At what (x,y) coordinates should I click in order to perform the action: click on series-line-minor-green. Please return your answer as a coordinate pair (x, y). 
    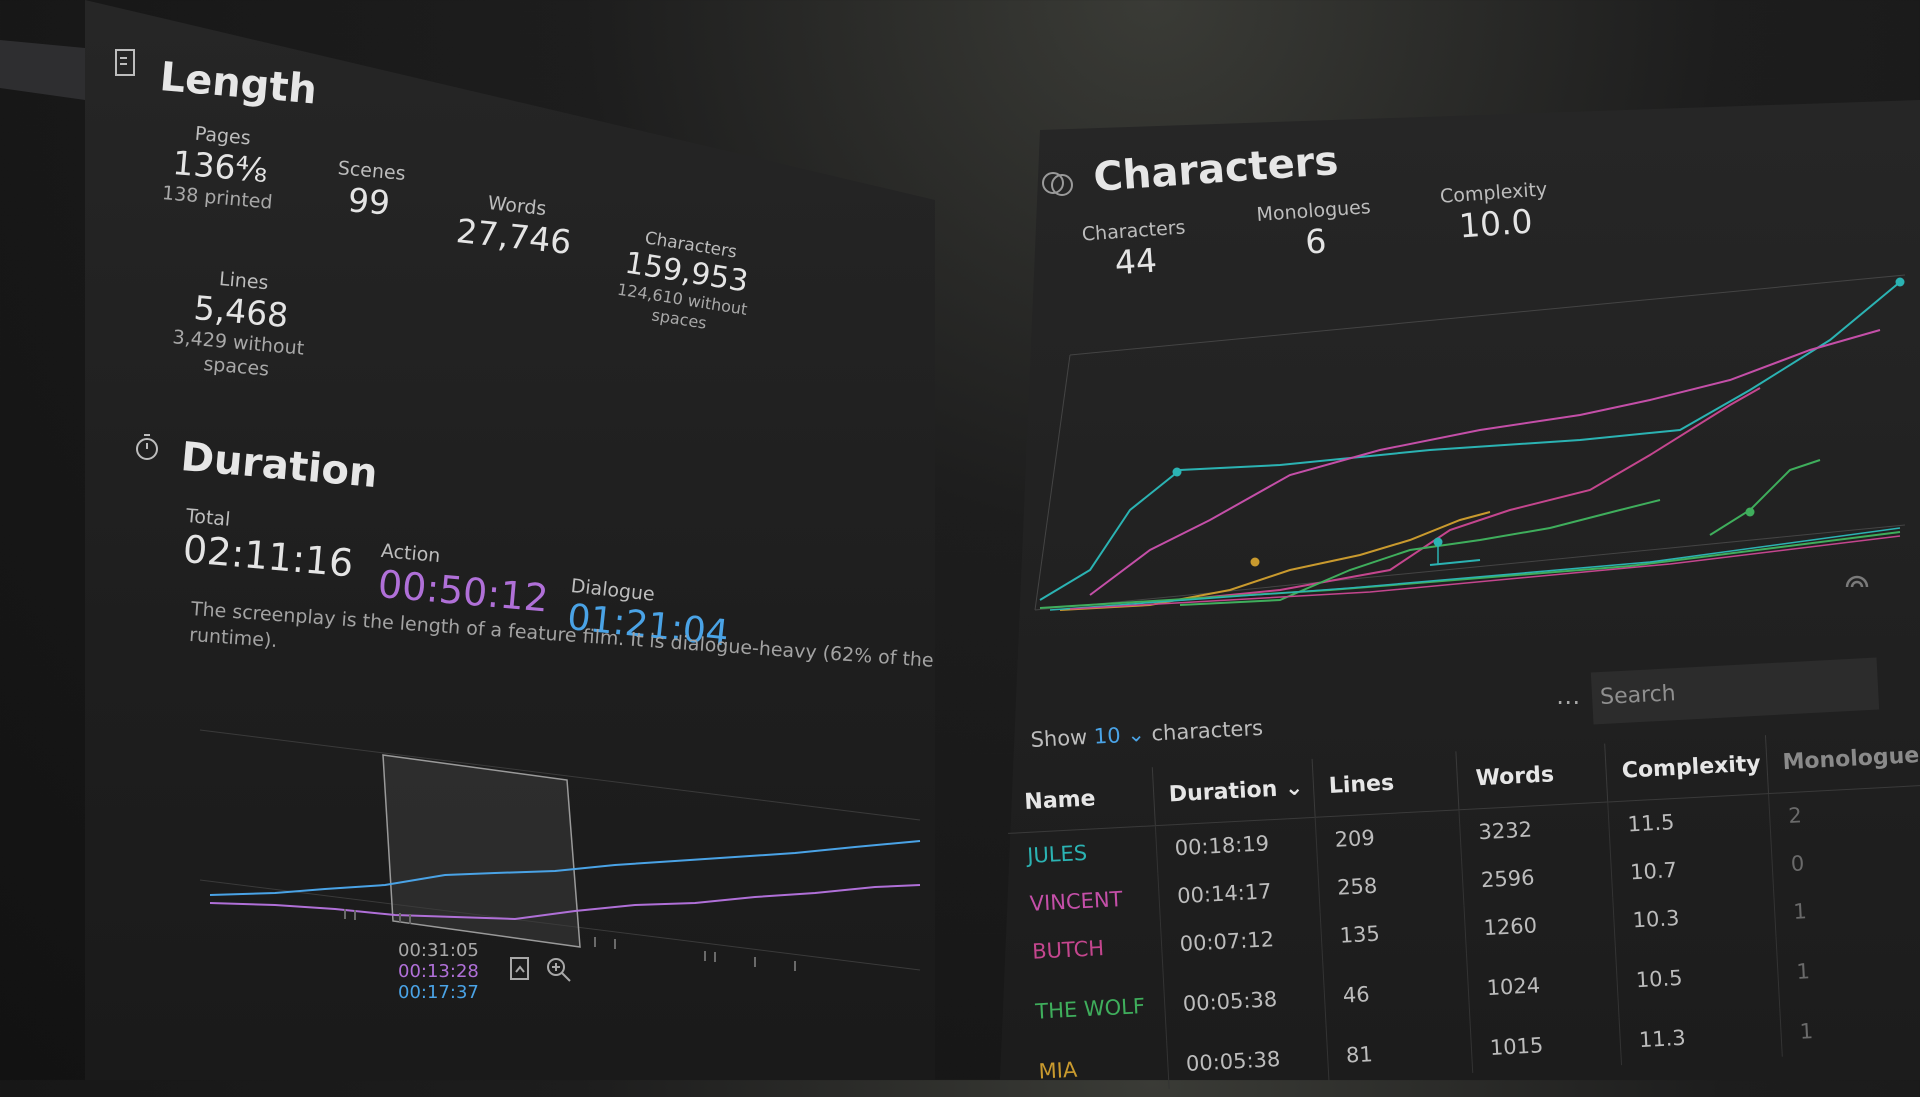
    Looking at the image, I should click on (1470, 570).